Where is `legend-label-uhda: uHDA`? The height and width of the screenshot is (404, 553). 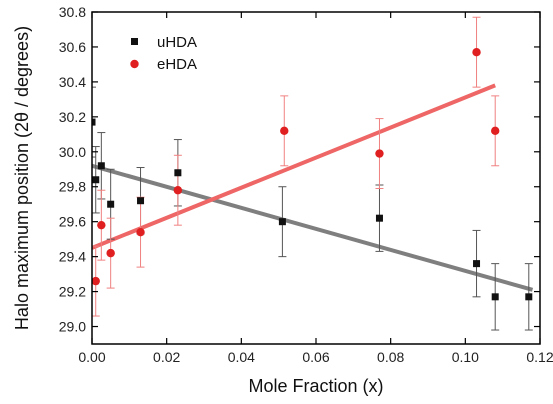 legend-label-uhda: uHDA is located at coordinates (177, 42).